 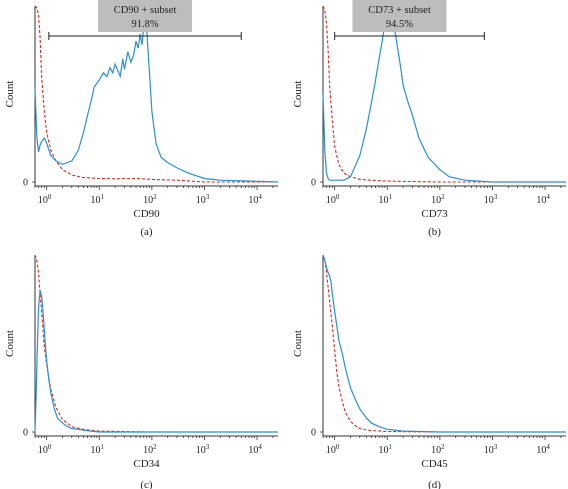 What do you see at coordinates (399, 24) in the screenshot?
I see `gate-percentage: 94.5%` at bounding box center [399, 24].